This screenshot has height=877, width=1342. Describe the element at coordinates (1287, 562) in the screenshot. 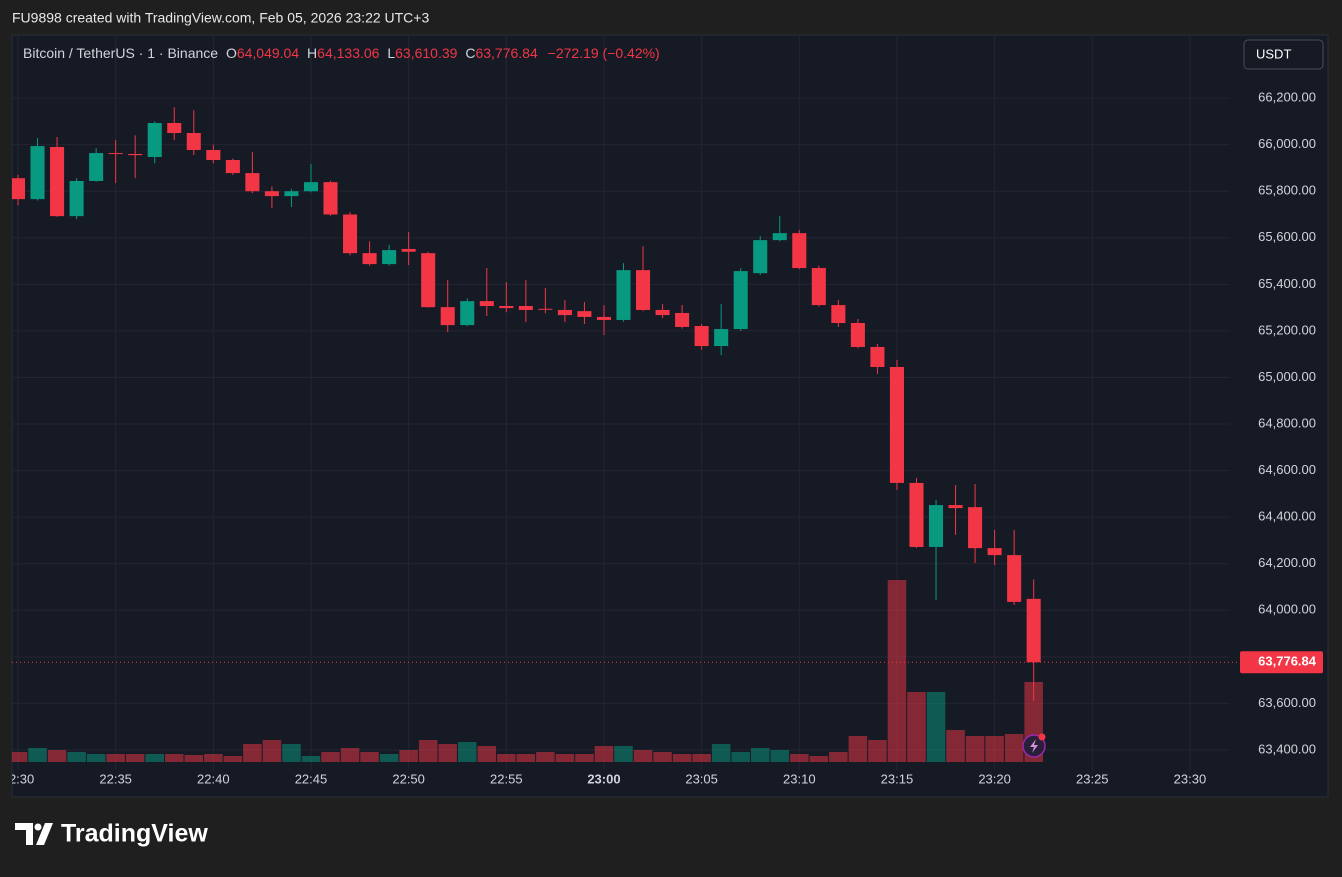

I see `y-tick-label: 64,200.00` at that location.